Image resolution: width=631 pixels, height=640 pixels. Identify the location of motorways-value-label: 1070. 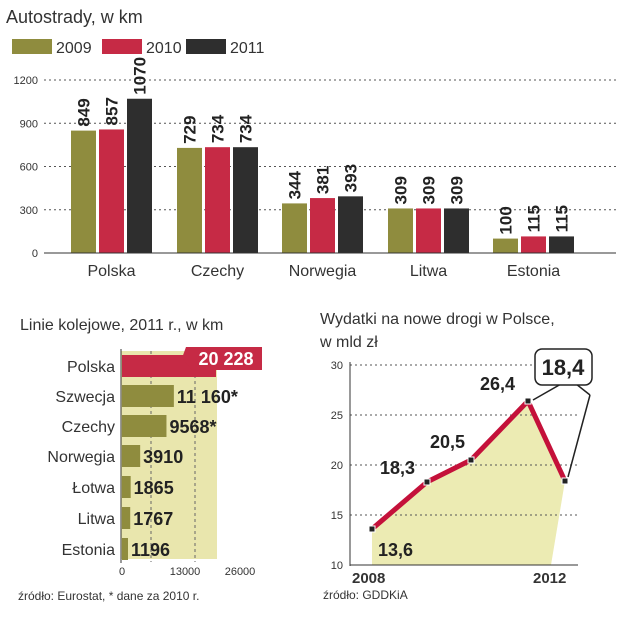
(140, 76).